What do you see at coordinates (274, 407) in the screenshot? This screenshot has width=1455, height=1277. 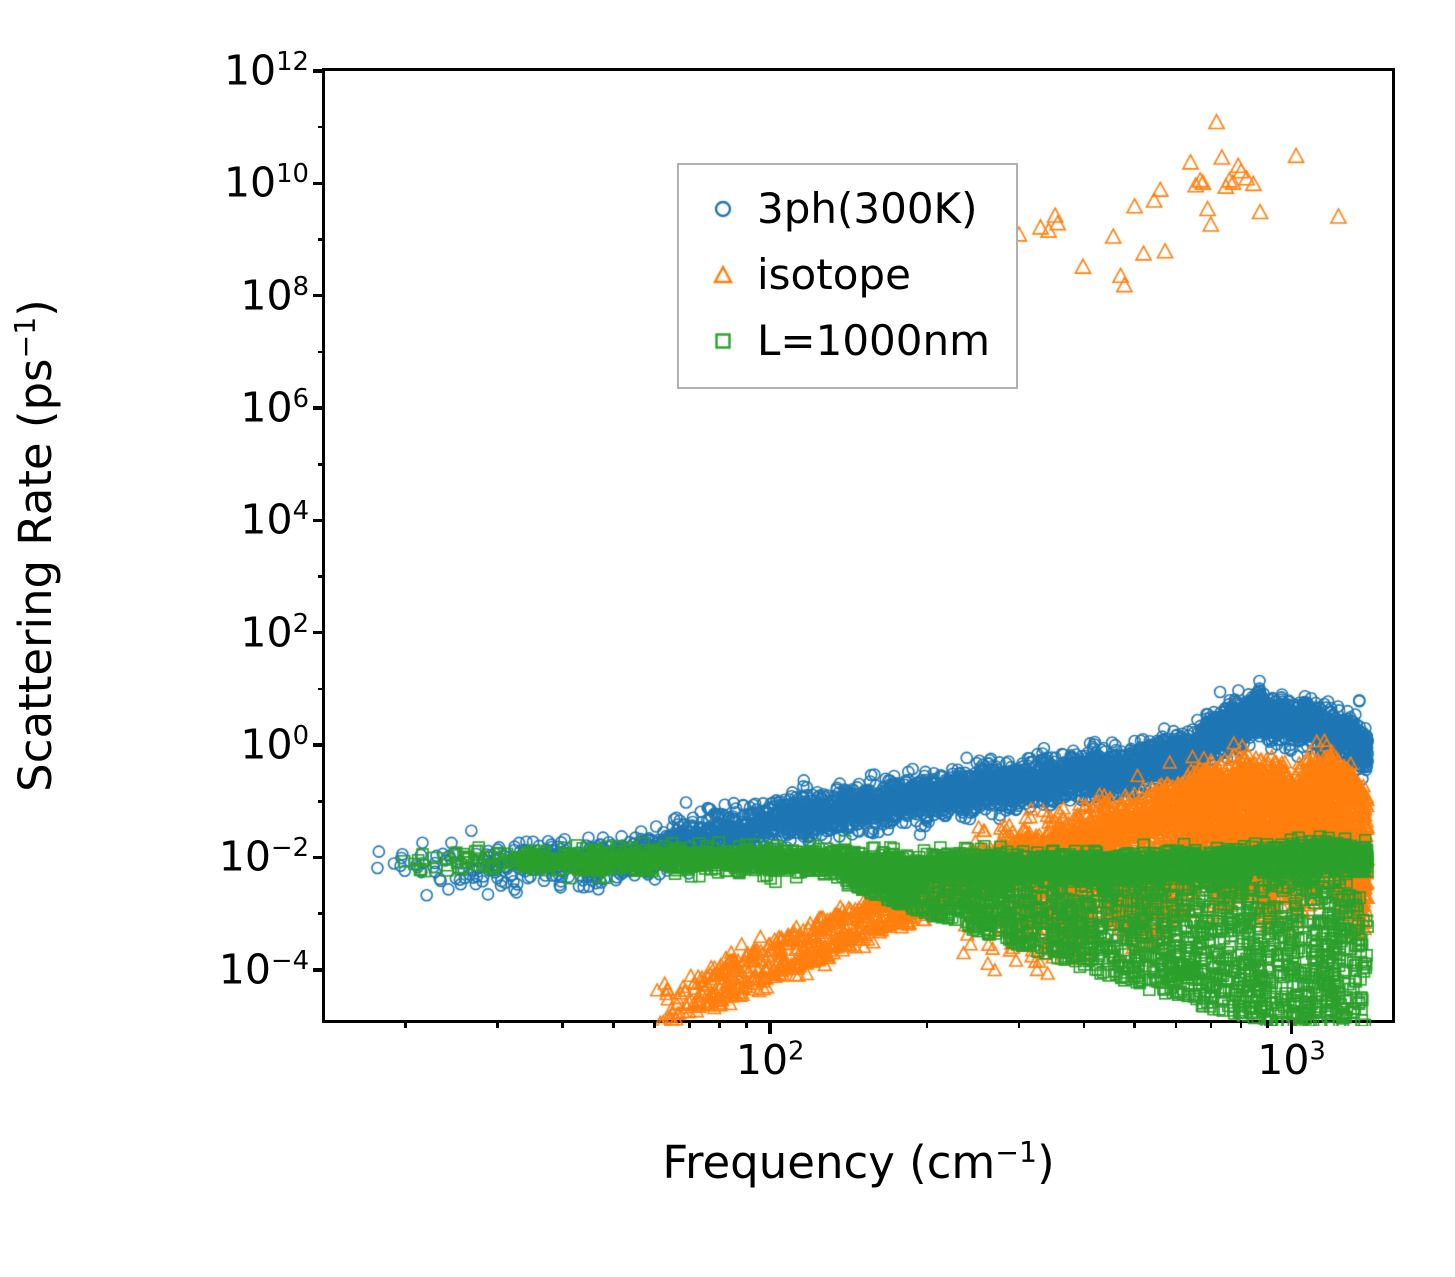 I see `y-tick-label: 10⁶` at bounding box center [274, 407].